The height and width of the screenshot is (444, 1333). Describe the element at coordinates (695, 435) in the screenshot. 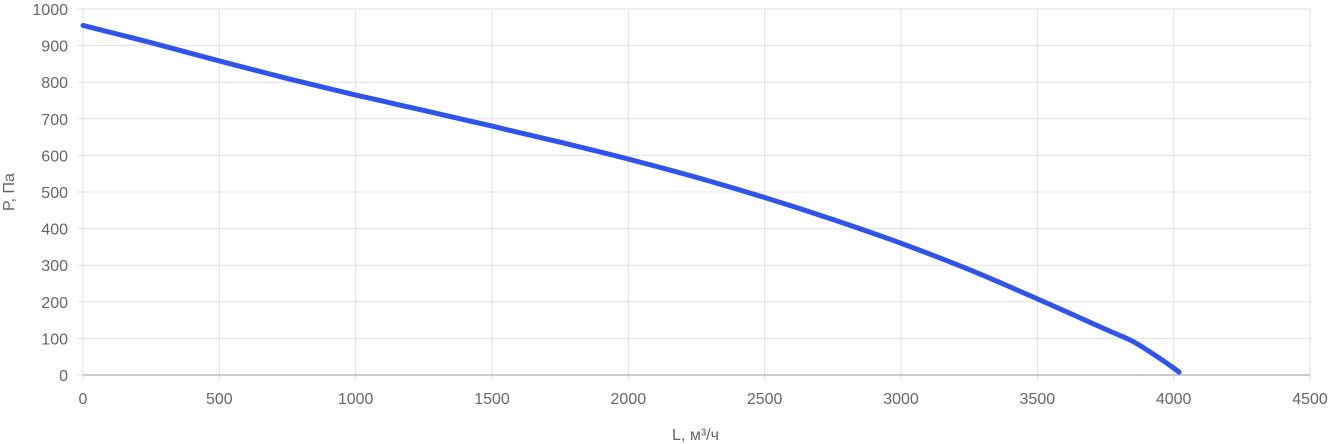

I see `x-axis-title: L, м³/ч` at that location.